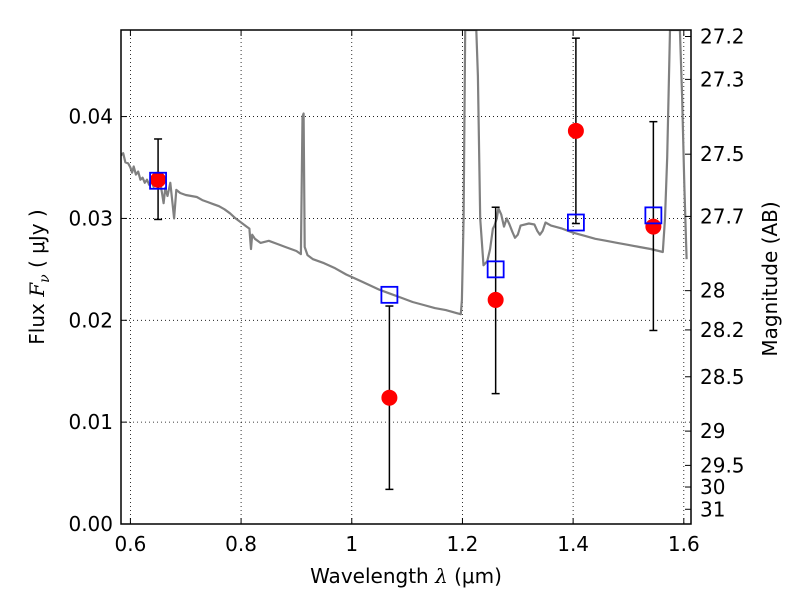  What do you see at coordinates (406, 576) in the screenshot?
I see `x-axis-label: Wavelength λ (μm)` at bounding box center [406, 576].